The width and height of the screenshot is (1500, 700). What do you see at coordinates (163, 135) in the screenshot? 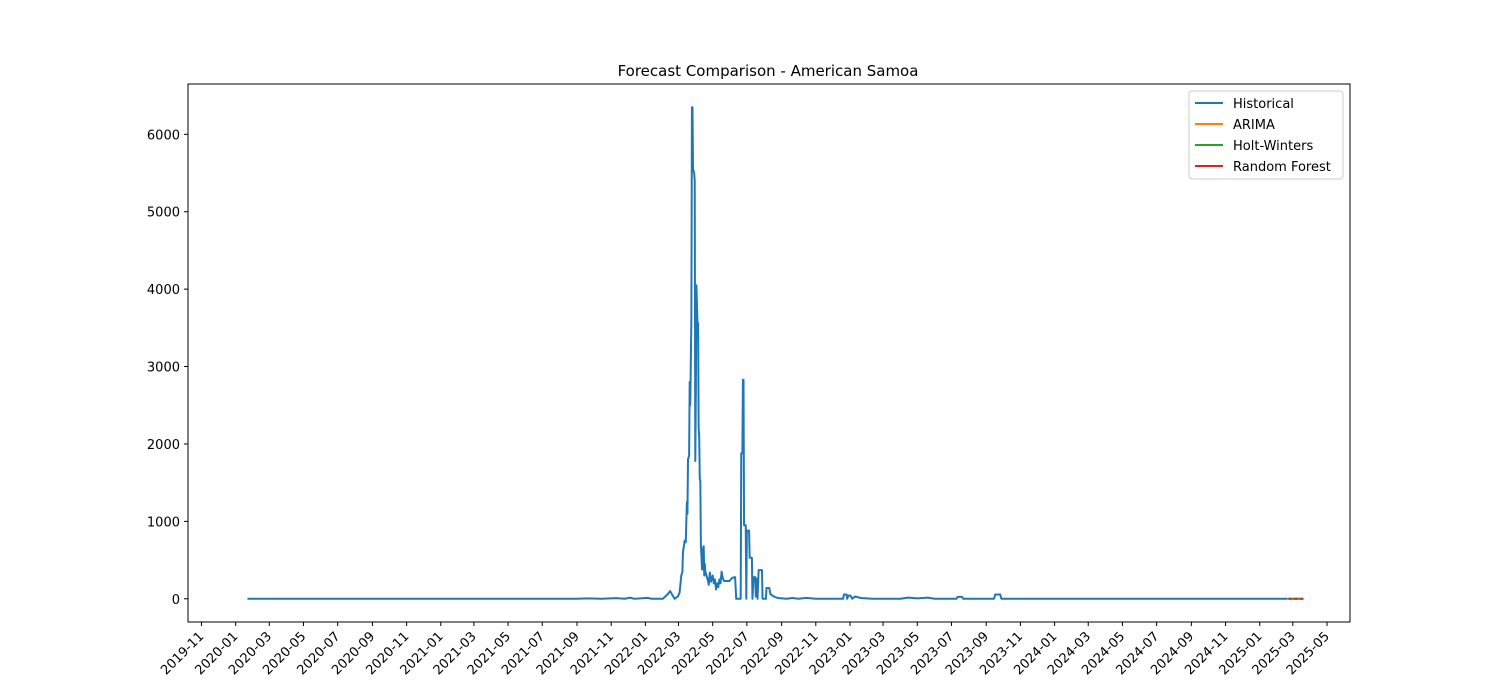
I see `y-tick-label: 6000` at bounding box center [163, 135].